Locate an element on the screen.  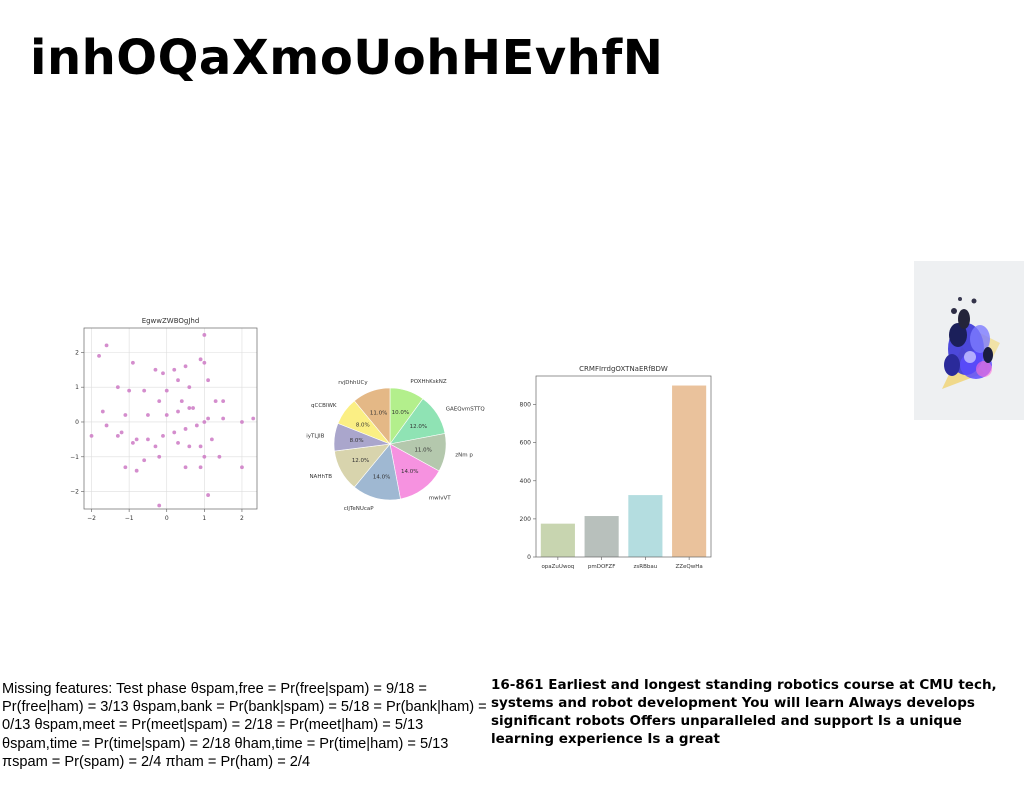
flower-image is located at coordinates (969, 340).